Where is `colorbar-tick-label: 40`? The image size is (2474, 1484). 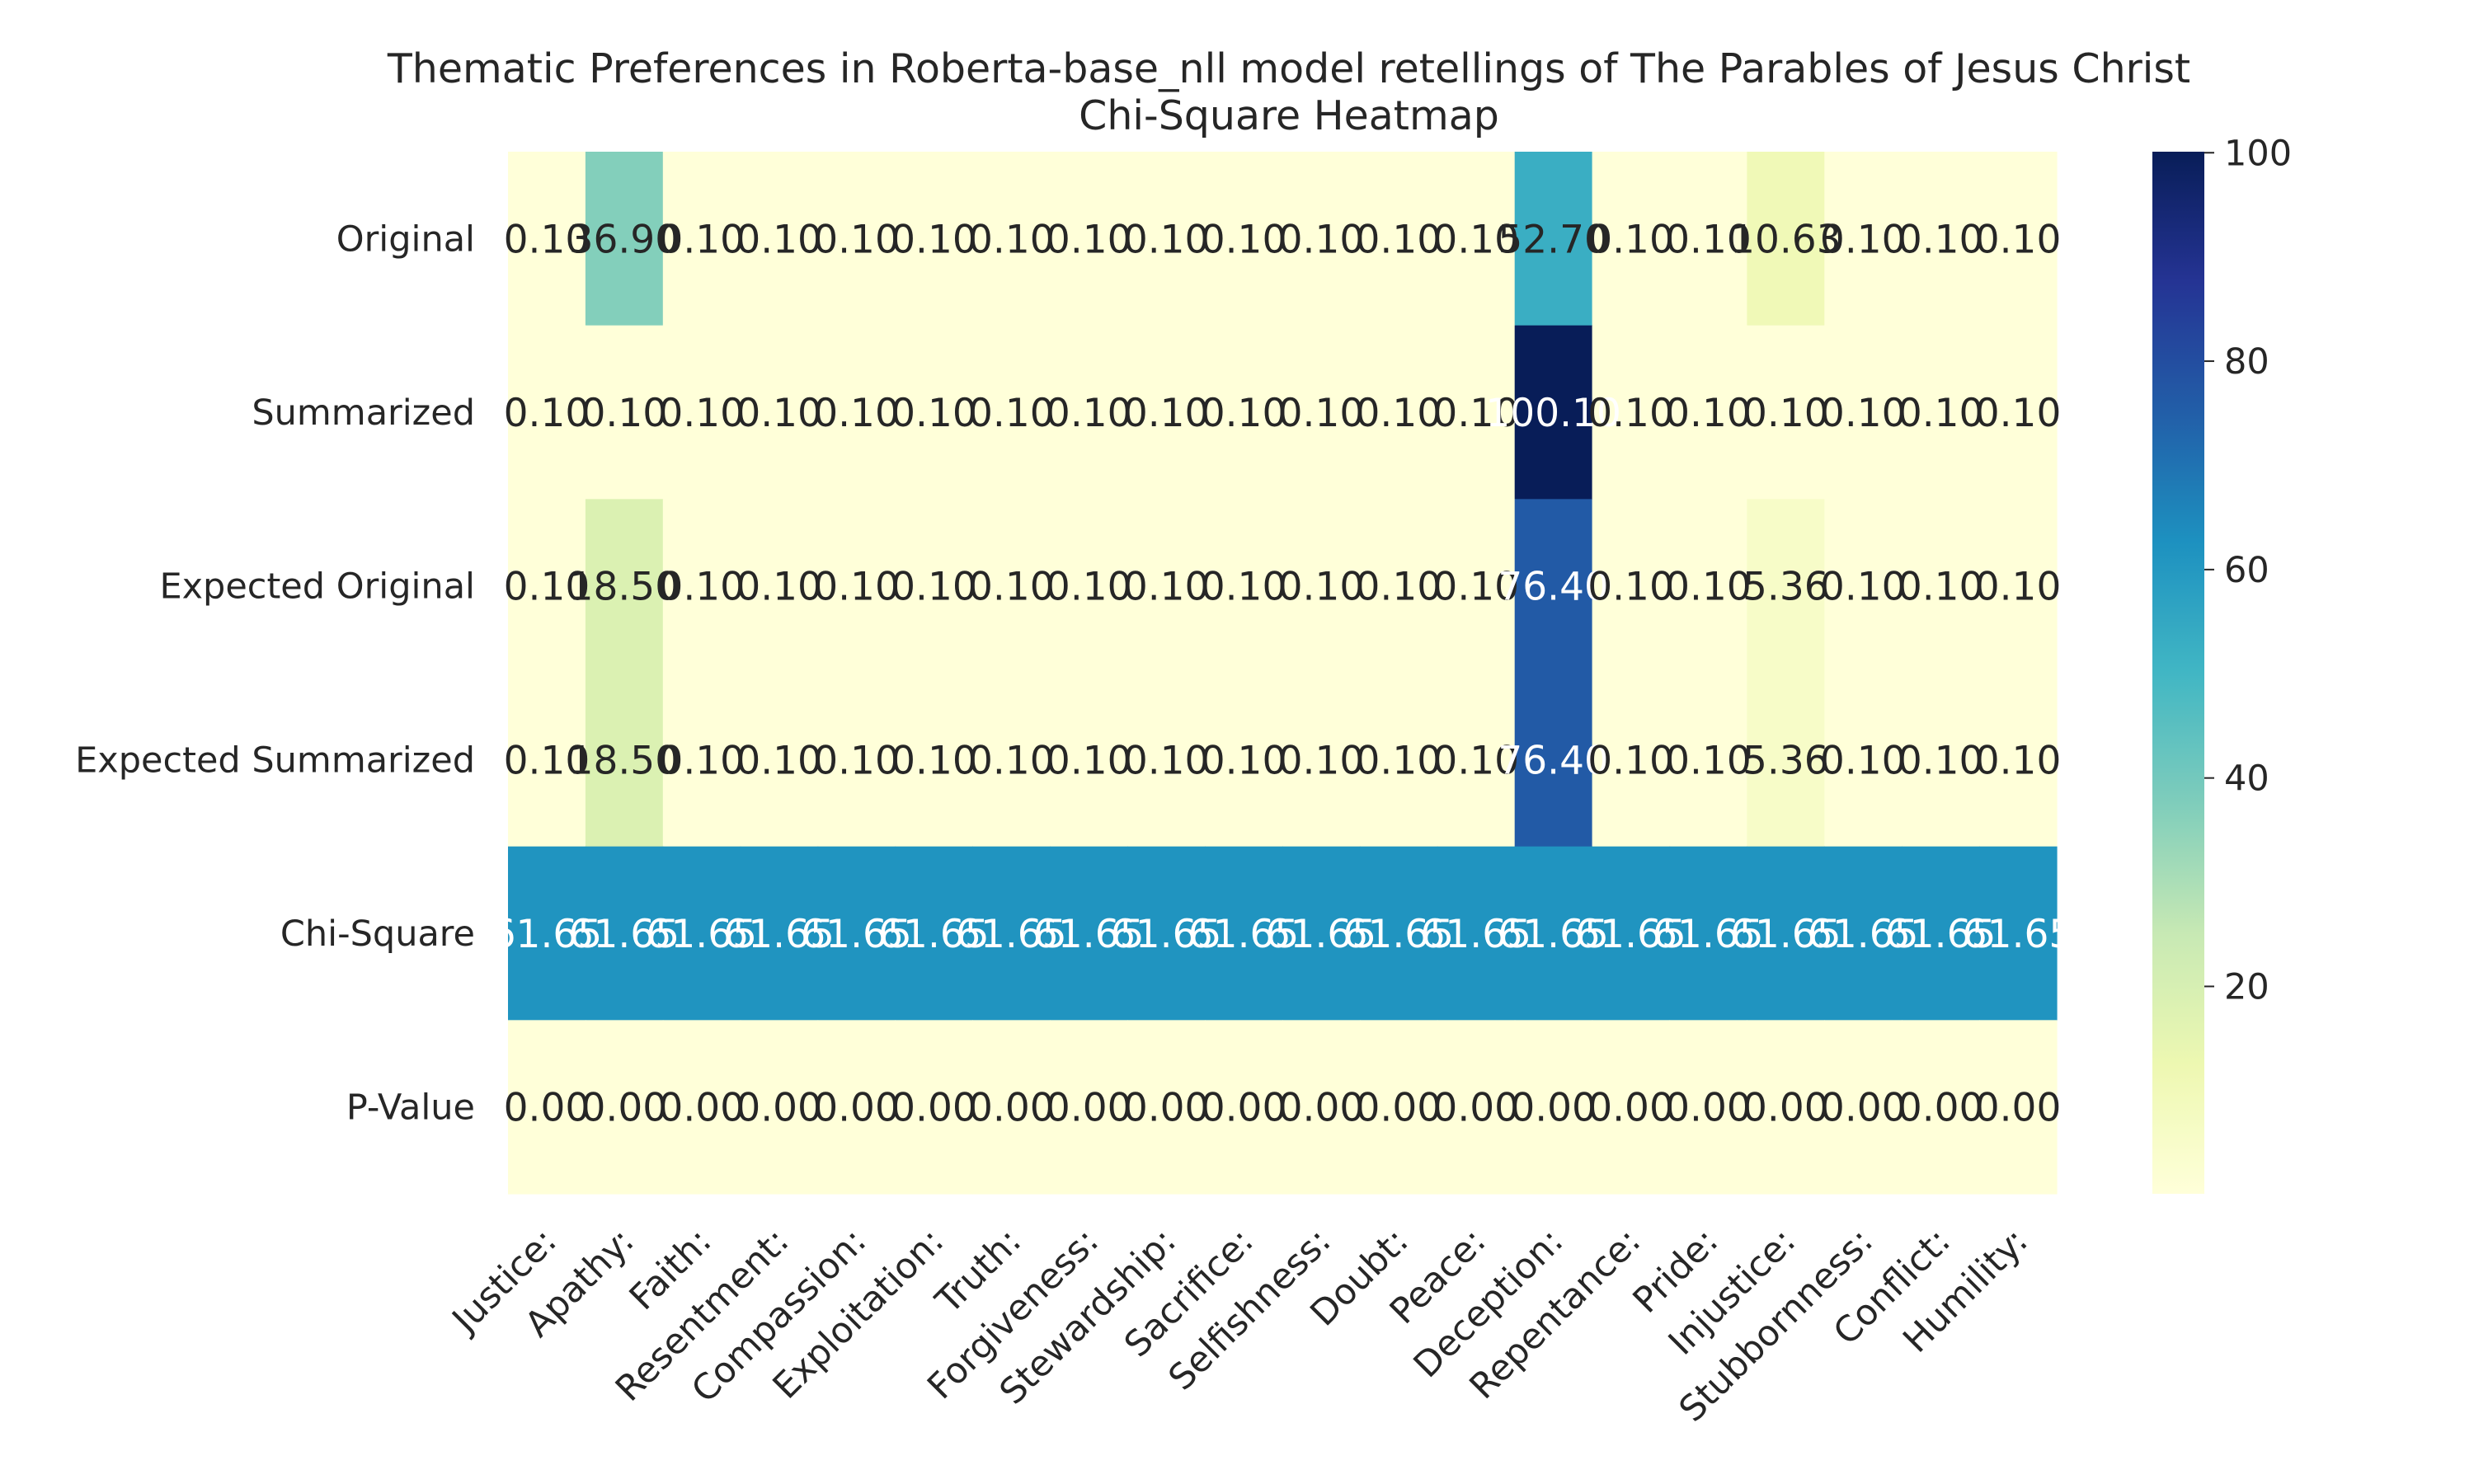 colorbar-tick-label: 40 is located at coordinates (2246, 779).